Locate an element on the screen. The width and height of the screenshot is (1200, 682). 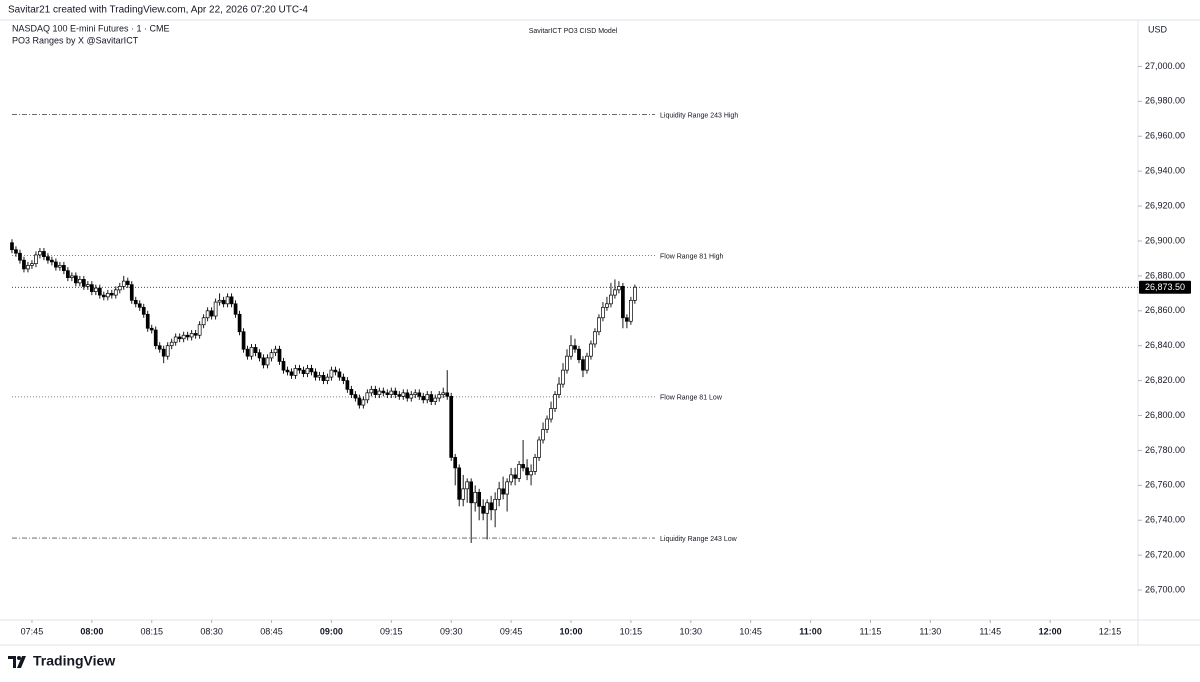
y-tick-label: 26,740.00 is located at coordinates (1165, 520).